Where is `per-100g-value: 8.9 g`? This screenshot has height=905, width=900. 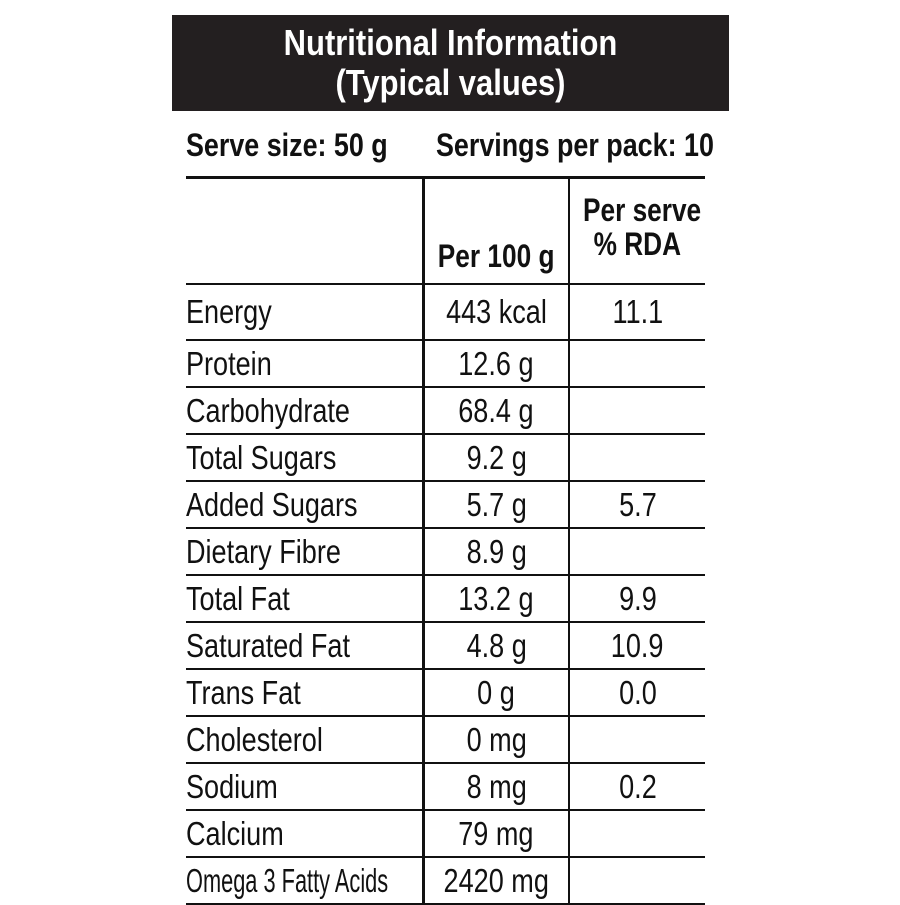
per-100g-value: 8.9 g is located at coordinates (496, 551).